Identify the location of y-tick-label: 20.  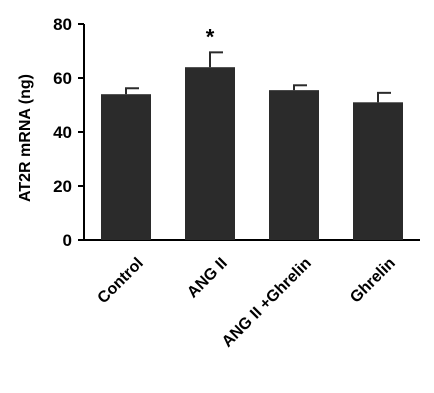
(62, 186).